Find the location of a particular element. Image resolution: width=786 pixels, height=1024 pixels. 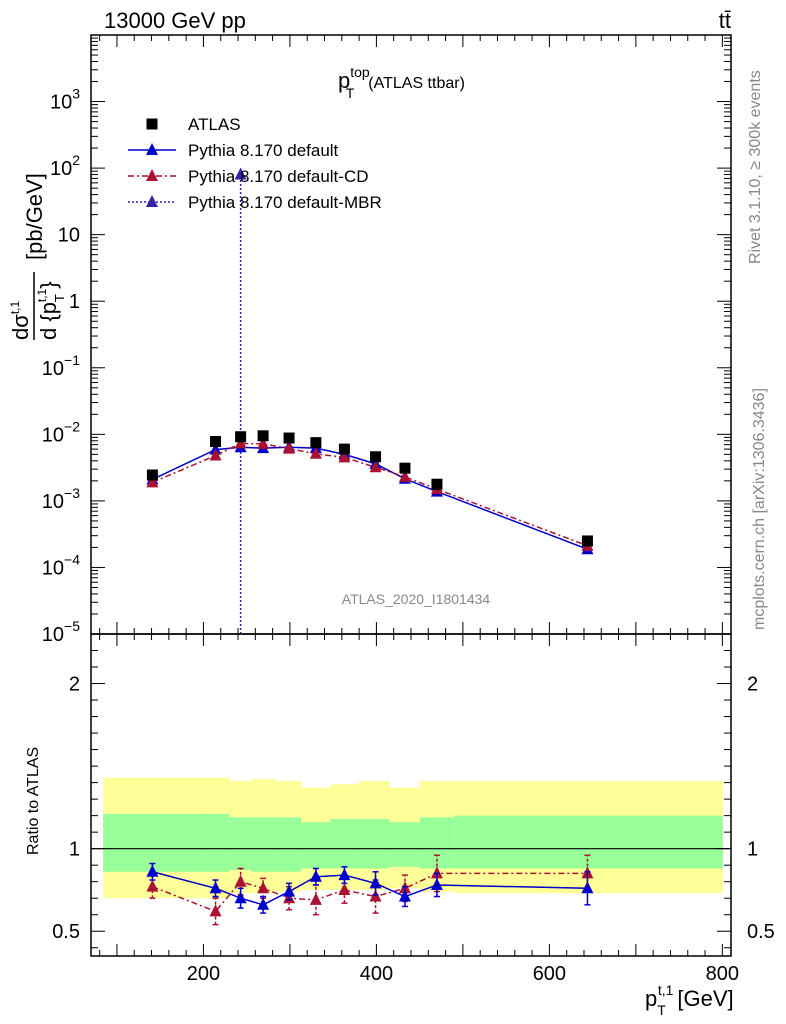

y-tick-label: 10² is located at coordinates (65, 166).